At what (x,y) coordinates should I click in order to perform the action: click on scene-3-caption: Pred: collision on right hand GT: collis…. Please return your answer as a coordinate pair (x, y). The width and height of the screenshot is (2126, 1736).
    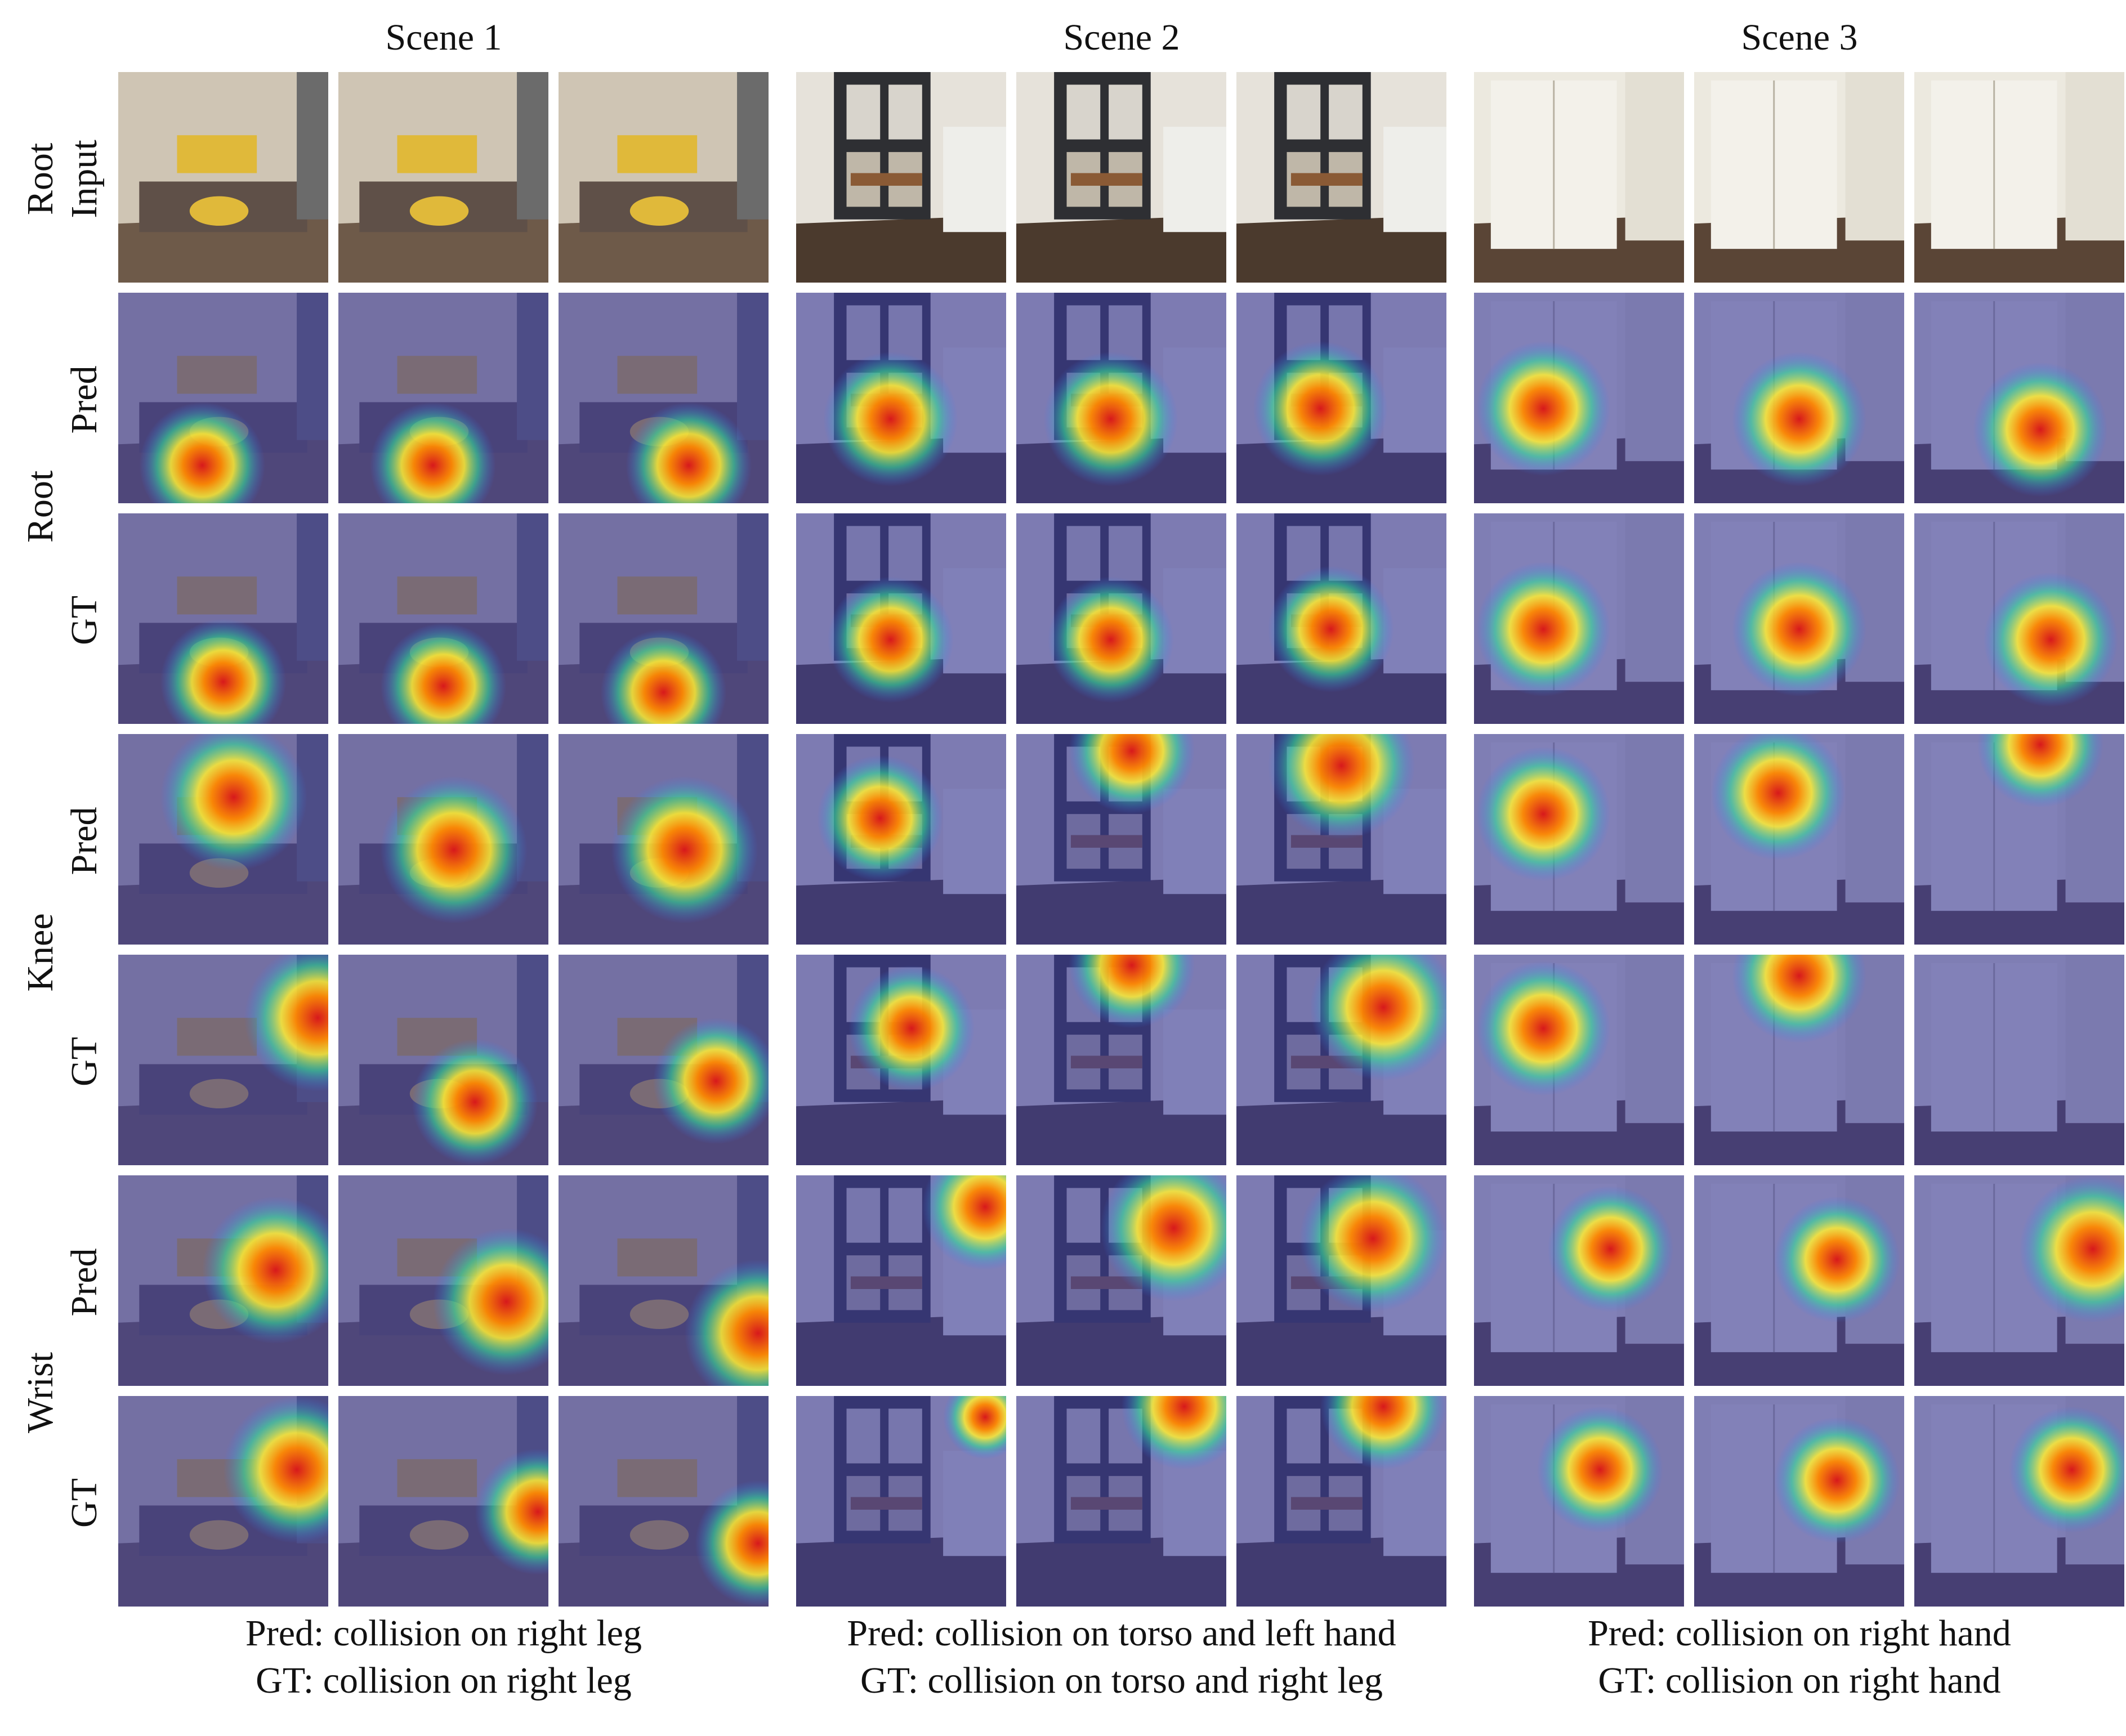
    Looking at the image, I should click on (1799, 1657).